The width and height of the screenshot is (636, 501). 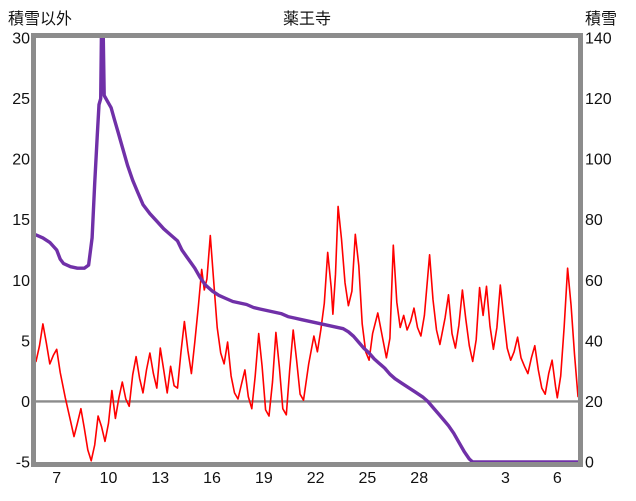 I want to click on left-axis-title: 積雪以外, so click(x=40, y=19).